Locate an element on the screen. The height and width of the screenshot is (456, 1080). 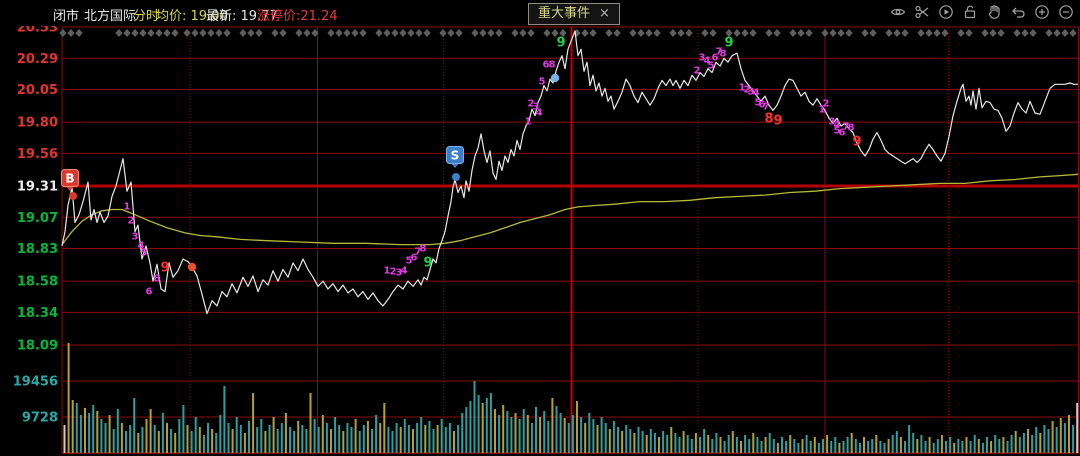
count-label: 8 is located at coordinates (552, 65).